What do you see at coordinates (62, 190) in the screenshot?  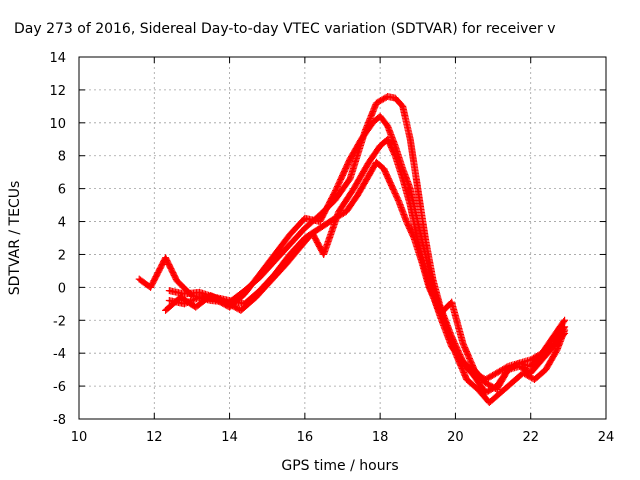 I see `y-tick-label: 6` at bounding box center [62, 190].